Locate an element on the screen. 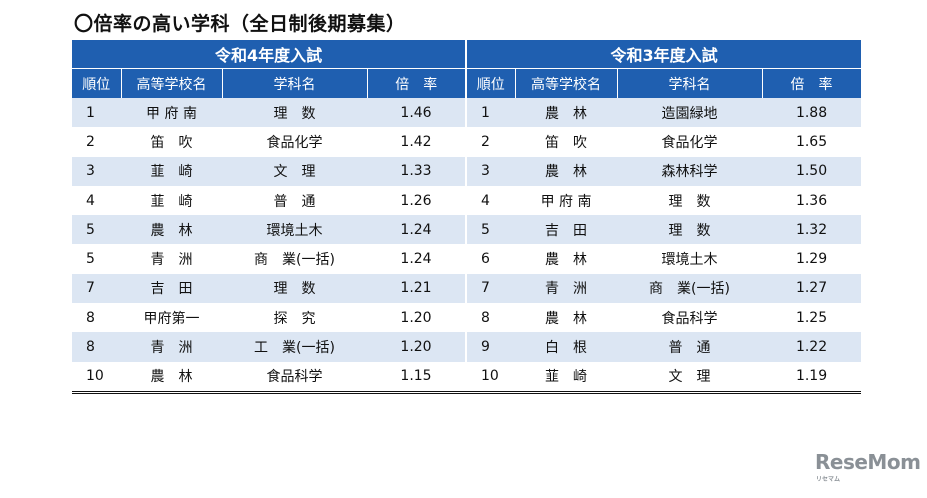  table-row: 10 農 林食品科学 1.15 10 韮 崎文 理 1.19 is located at coordinates (467, 377).